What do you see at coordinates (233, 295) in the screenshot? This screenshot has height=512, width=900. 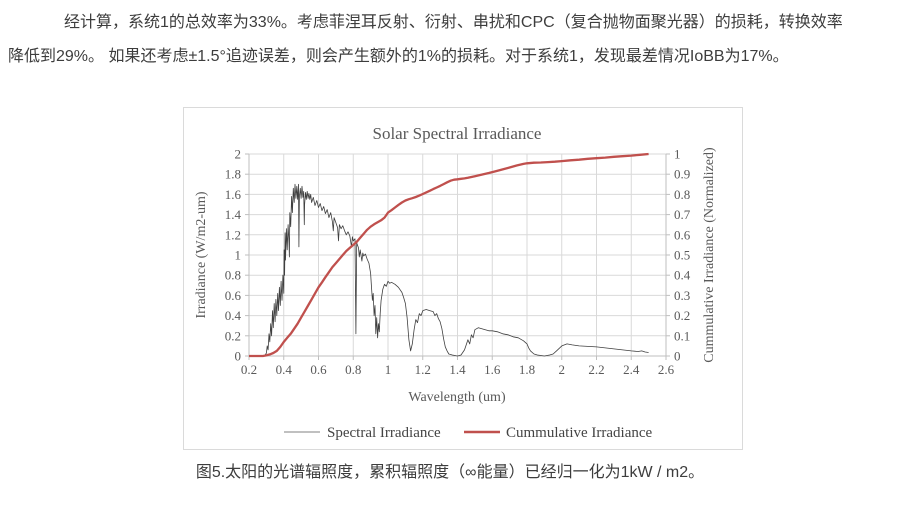 I see `y-tick-label-left: 0.6` at bounding box center [233, 295].